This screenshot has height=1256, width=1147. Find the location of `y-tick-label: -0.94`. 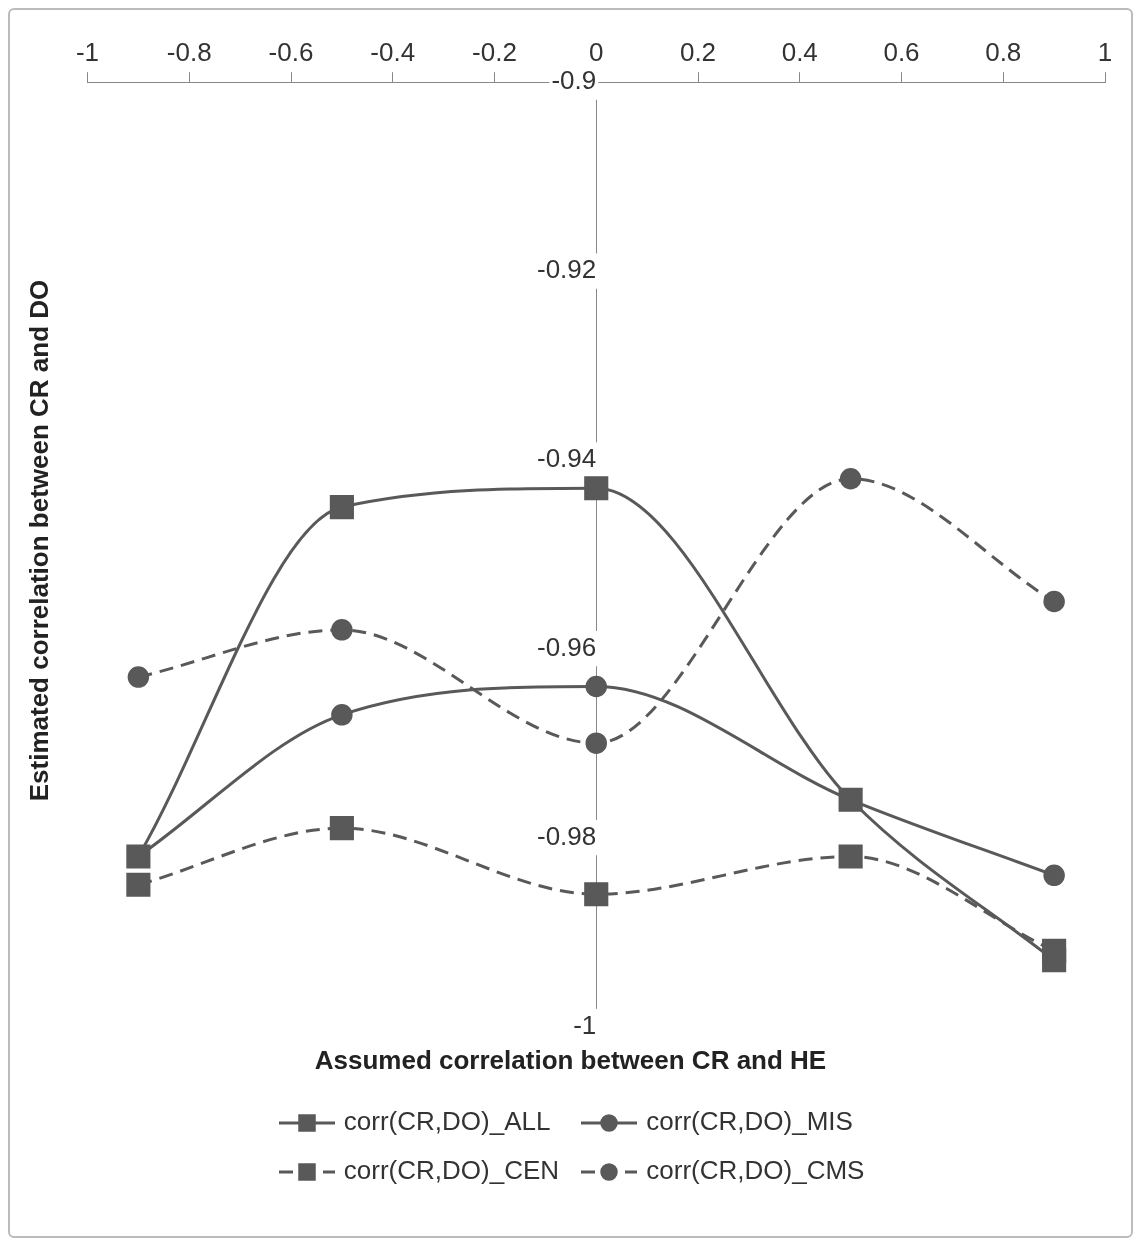

y-tick-label: -0.94 is located at coordinates (566, 458).